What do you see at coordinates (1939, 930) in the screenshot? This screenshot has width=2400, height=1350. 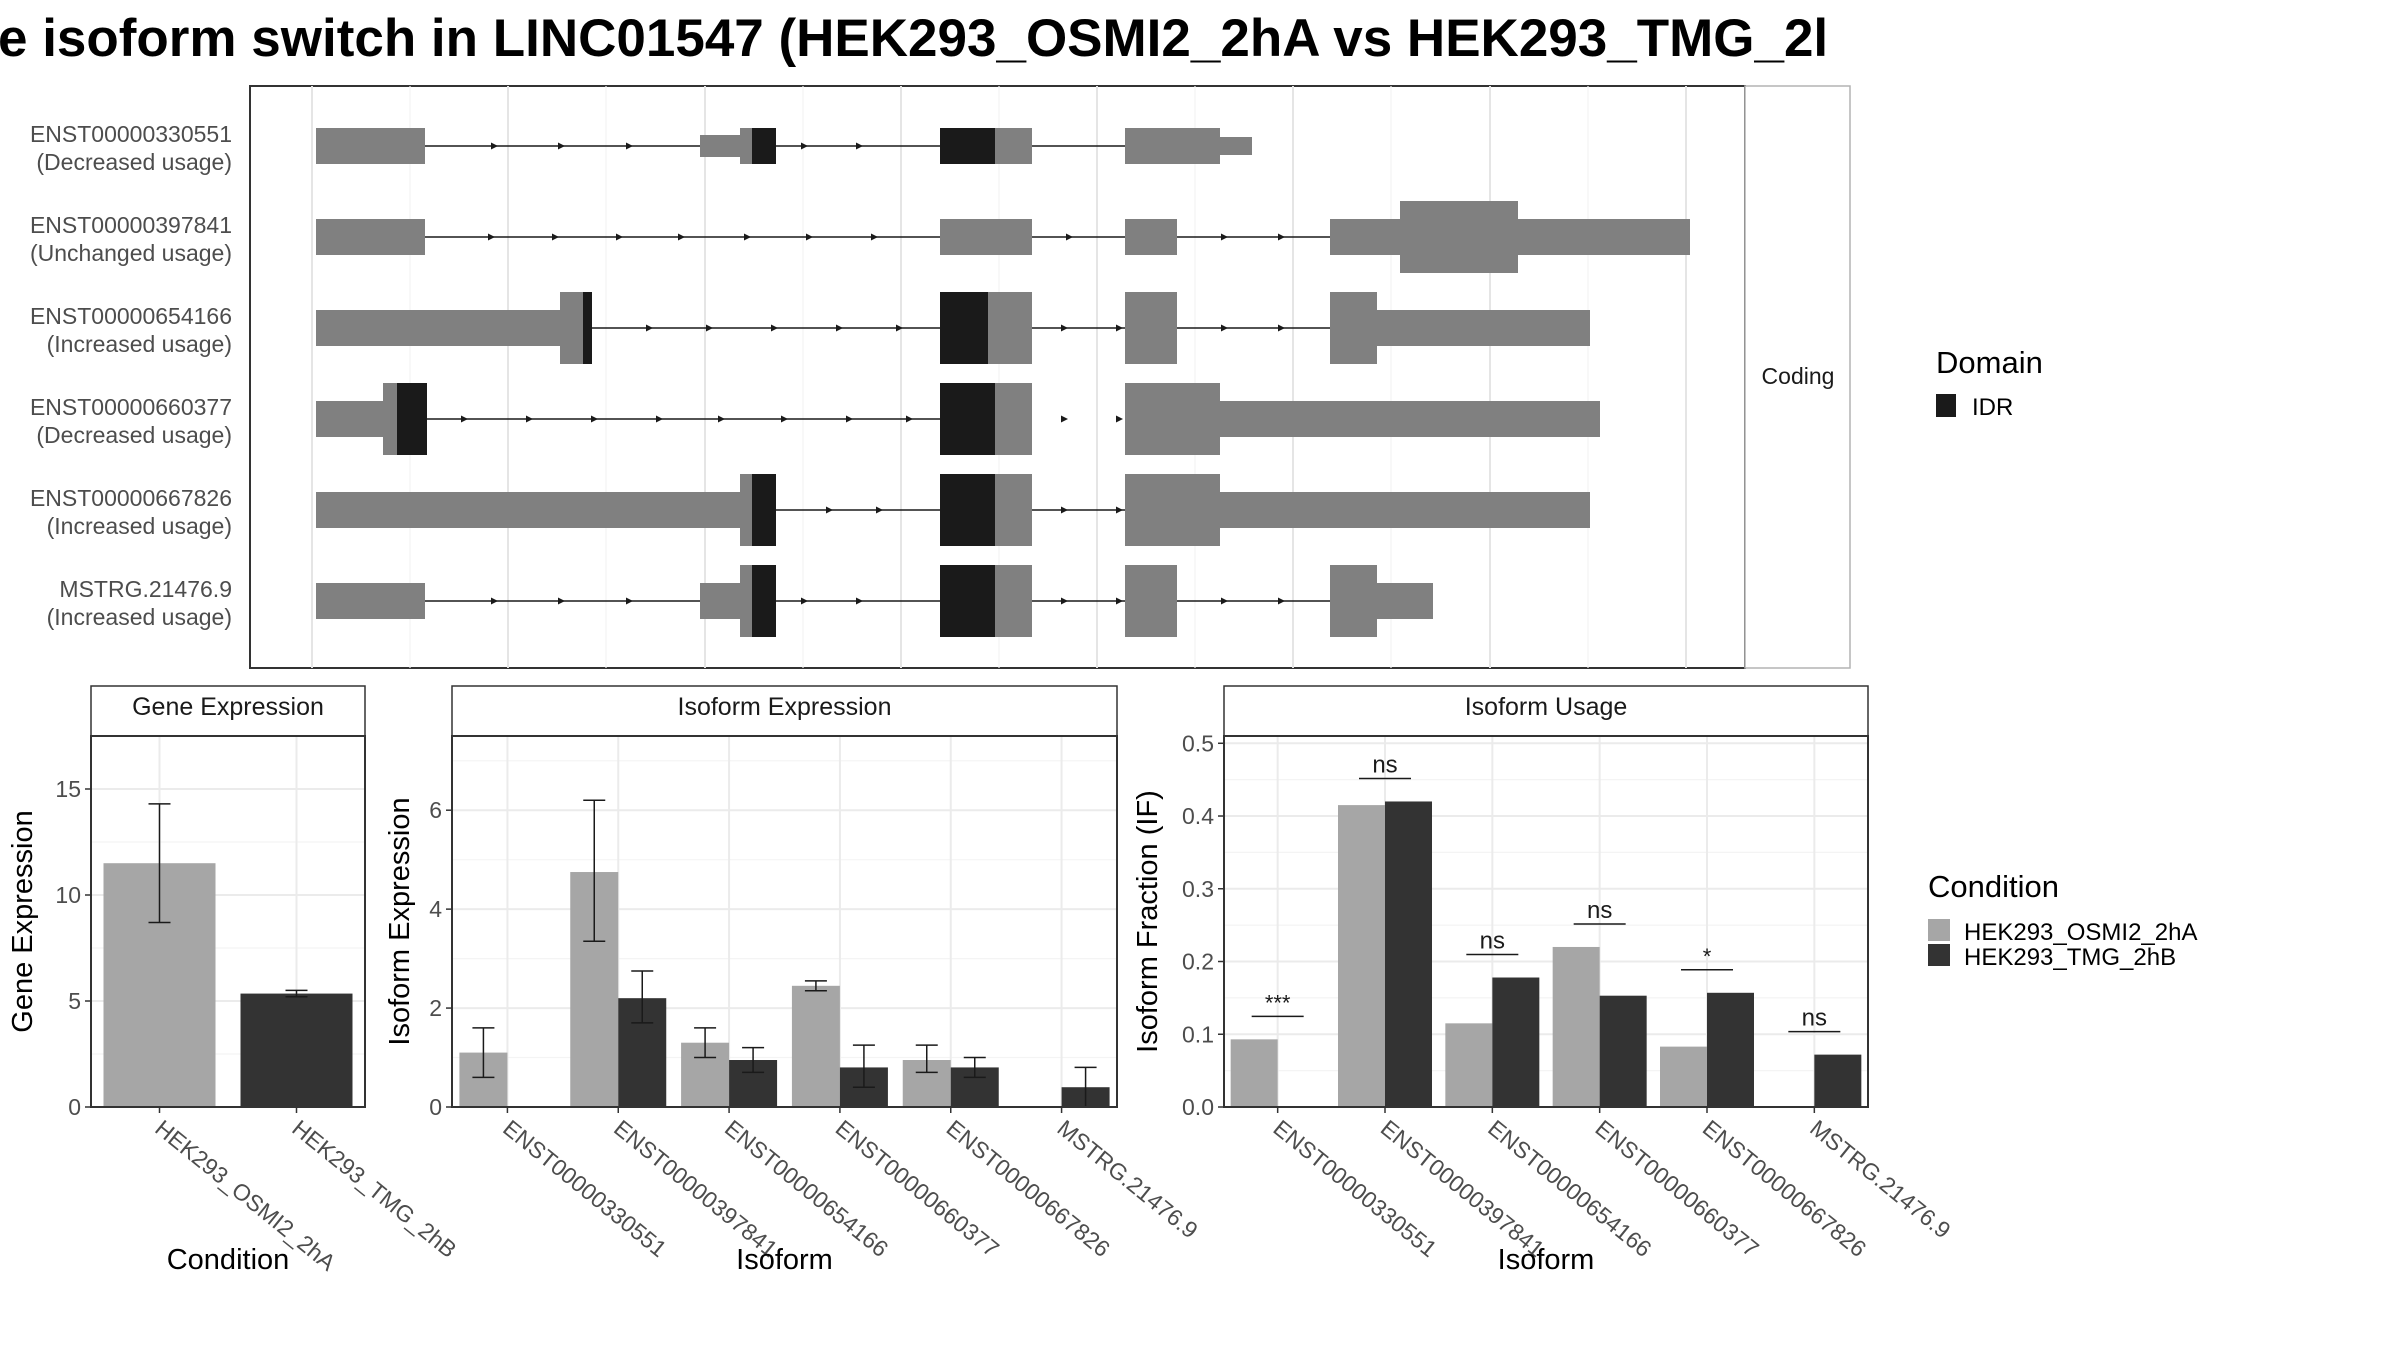 I see `legend-key-cond-a` at bounding box center [1939, 930].